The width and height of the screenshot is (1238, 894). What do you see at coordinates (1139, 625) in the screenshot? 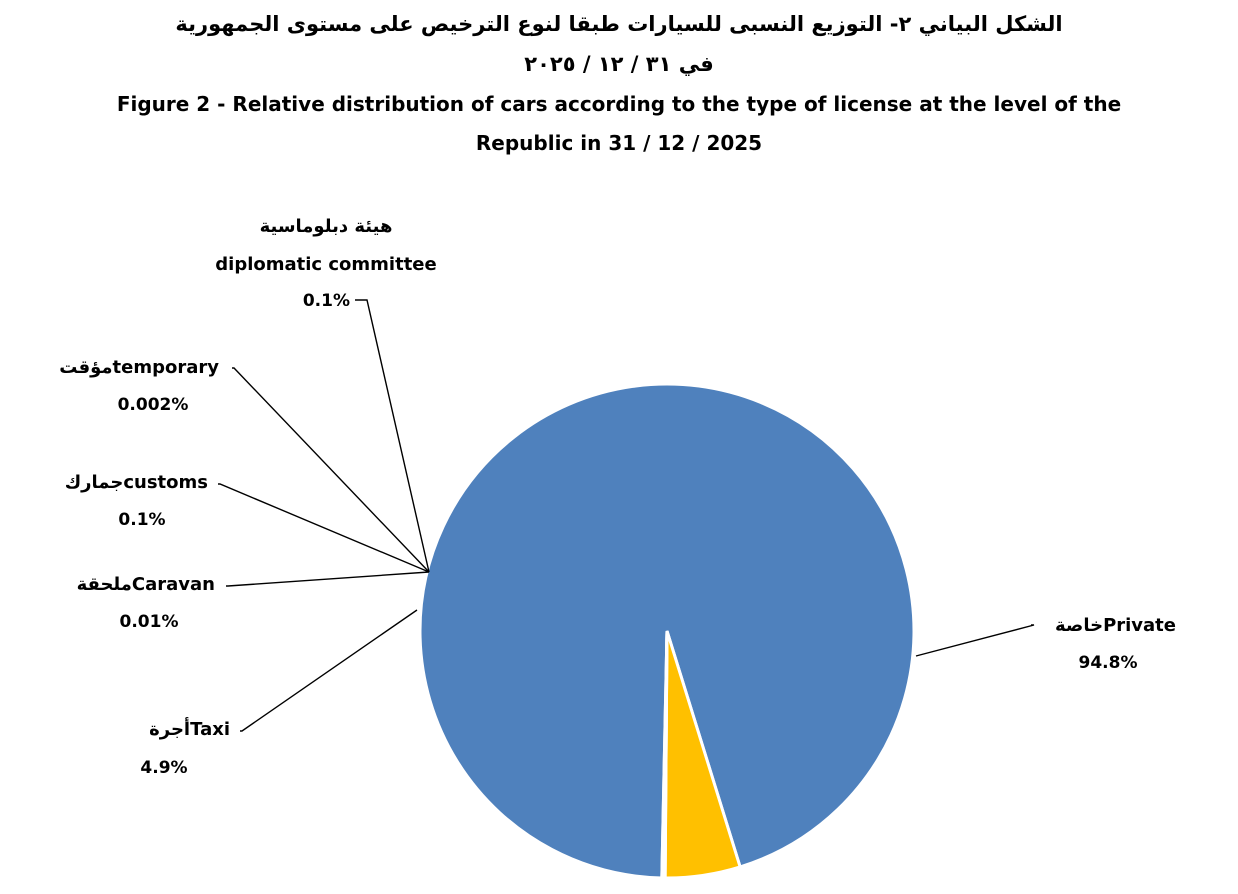
I see `slice-label-english-private: Private` at bounding box center [1139, 625].